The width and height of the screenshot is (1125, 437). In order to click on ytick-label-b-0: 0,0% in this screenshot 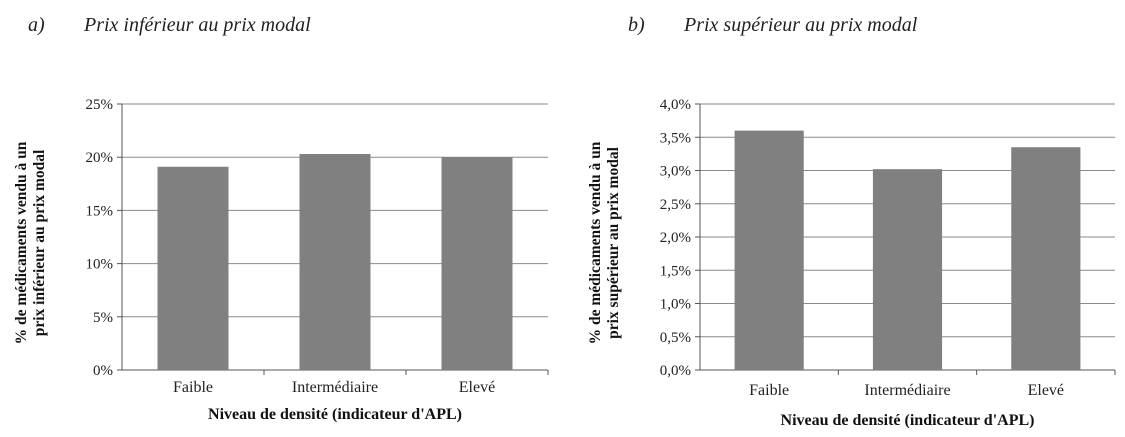, I will do `click(675, 371)`.